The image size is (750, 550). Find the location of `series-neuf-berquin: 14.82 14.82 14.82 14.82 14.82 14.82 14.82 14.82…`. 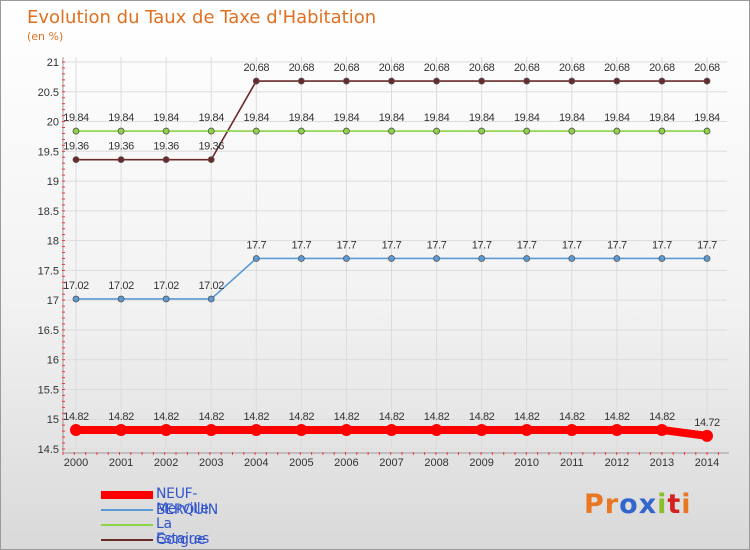

series-neuf-berquin: 14.82 14.82 14.82 14.82 14.82 14.82 14.82 14.82… is located at coordinates (391, 426).